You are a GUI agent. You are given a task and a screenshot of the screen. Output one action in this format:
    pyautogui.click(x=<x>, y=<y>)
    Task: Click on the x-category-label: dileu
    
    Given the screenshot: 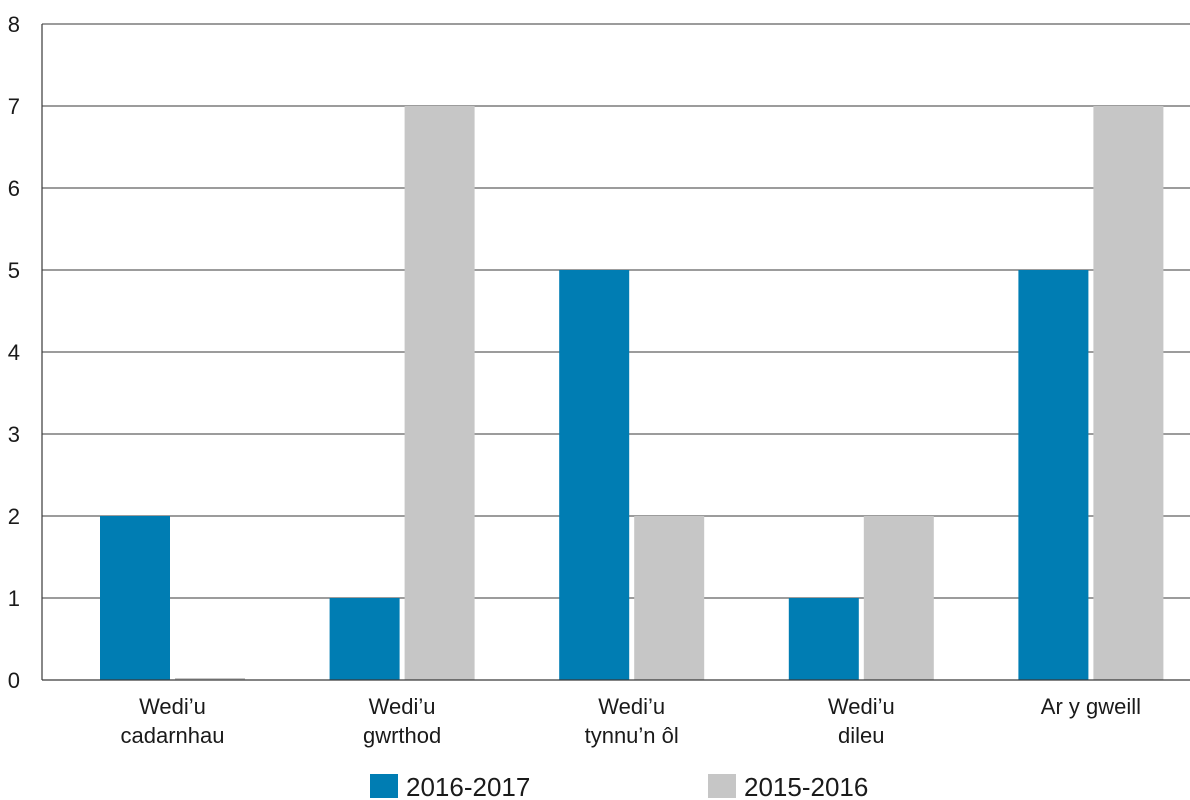 What is the action you would take?
    pyautogui.click(x=861, y=735)
    